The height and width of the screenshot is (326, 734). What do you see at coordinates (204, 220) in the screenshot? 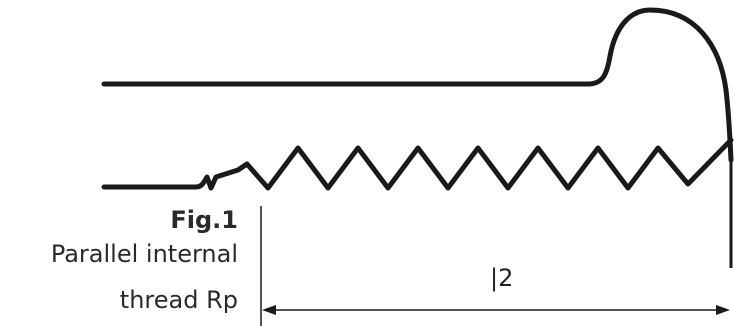
I see `figure-label: Fig.1` at bounding box center [204, 220].